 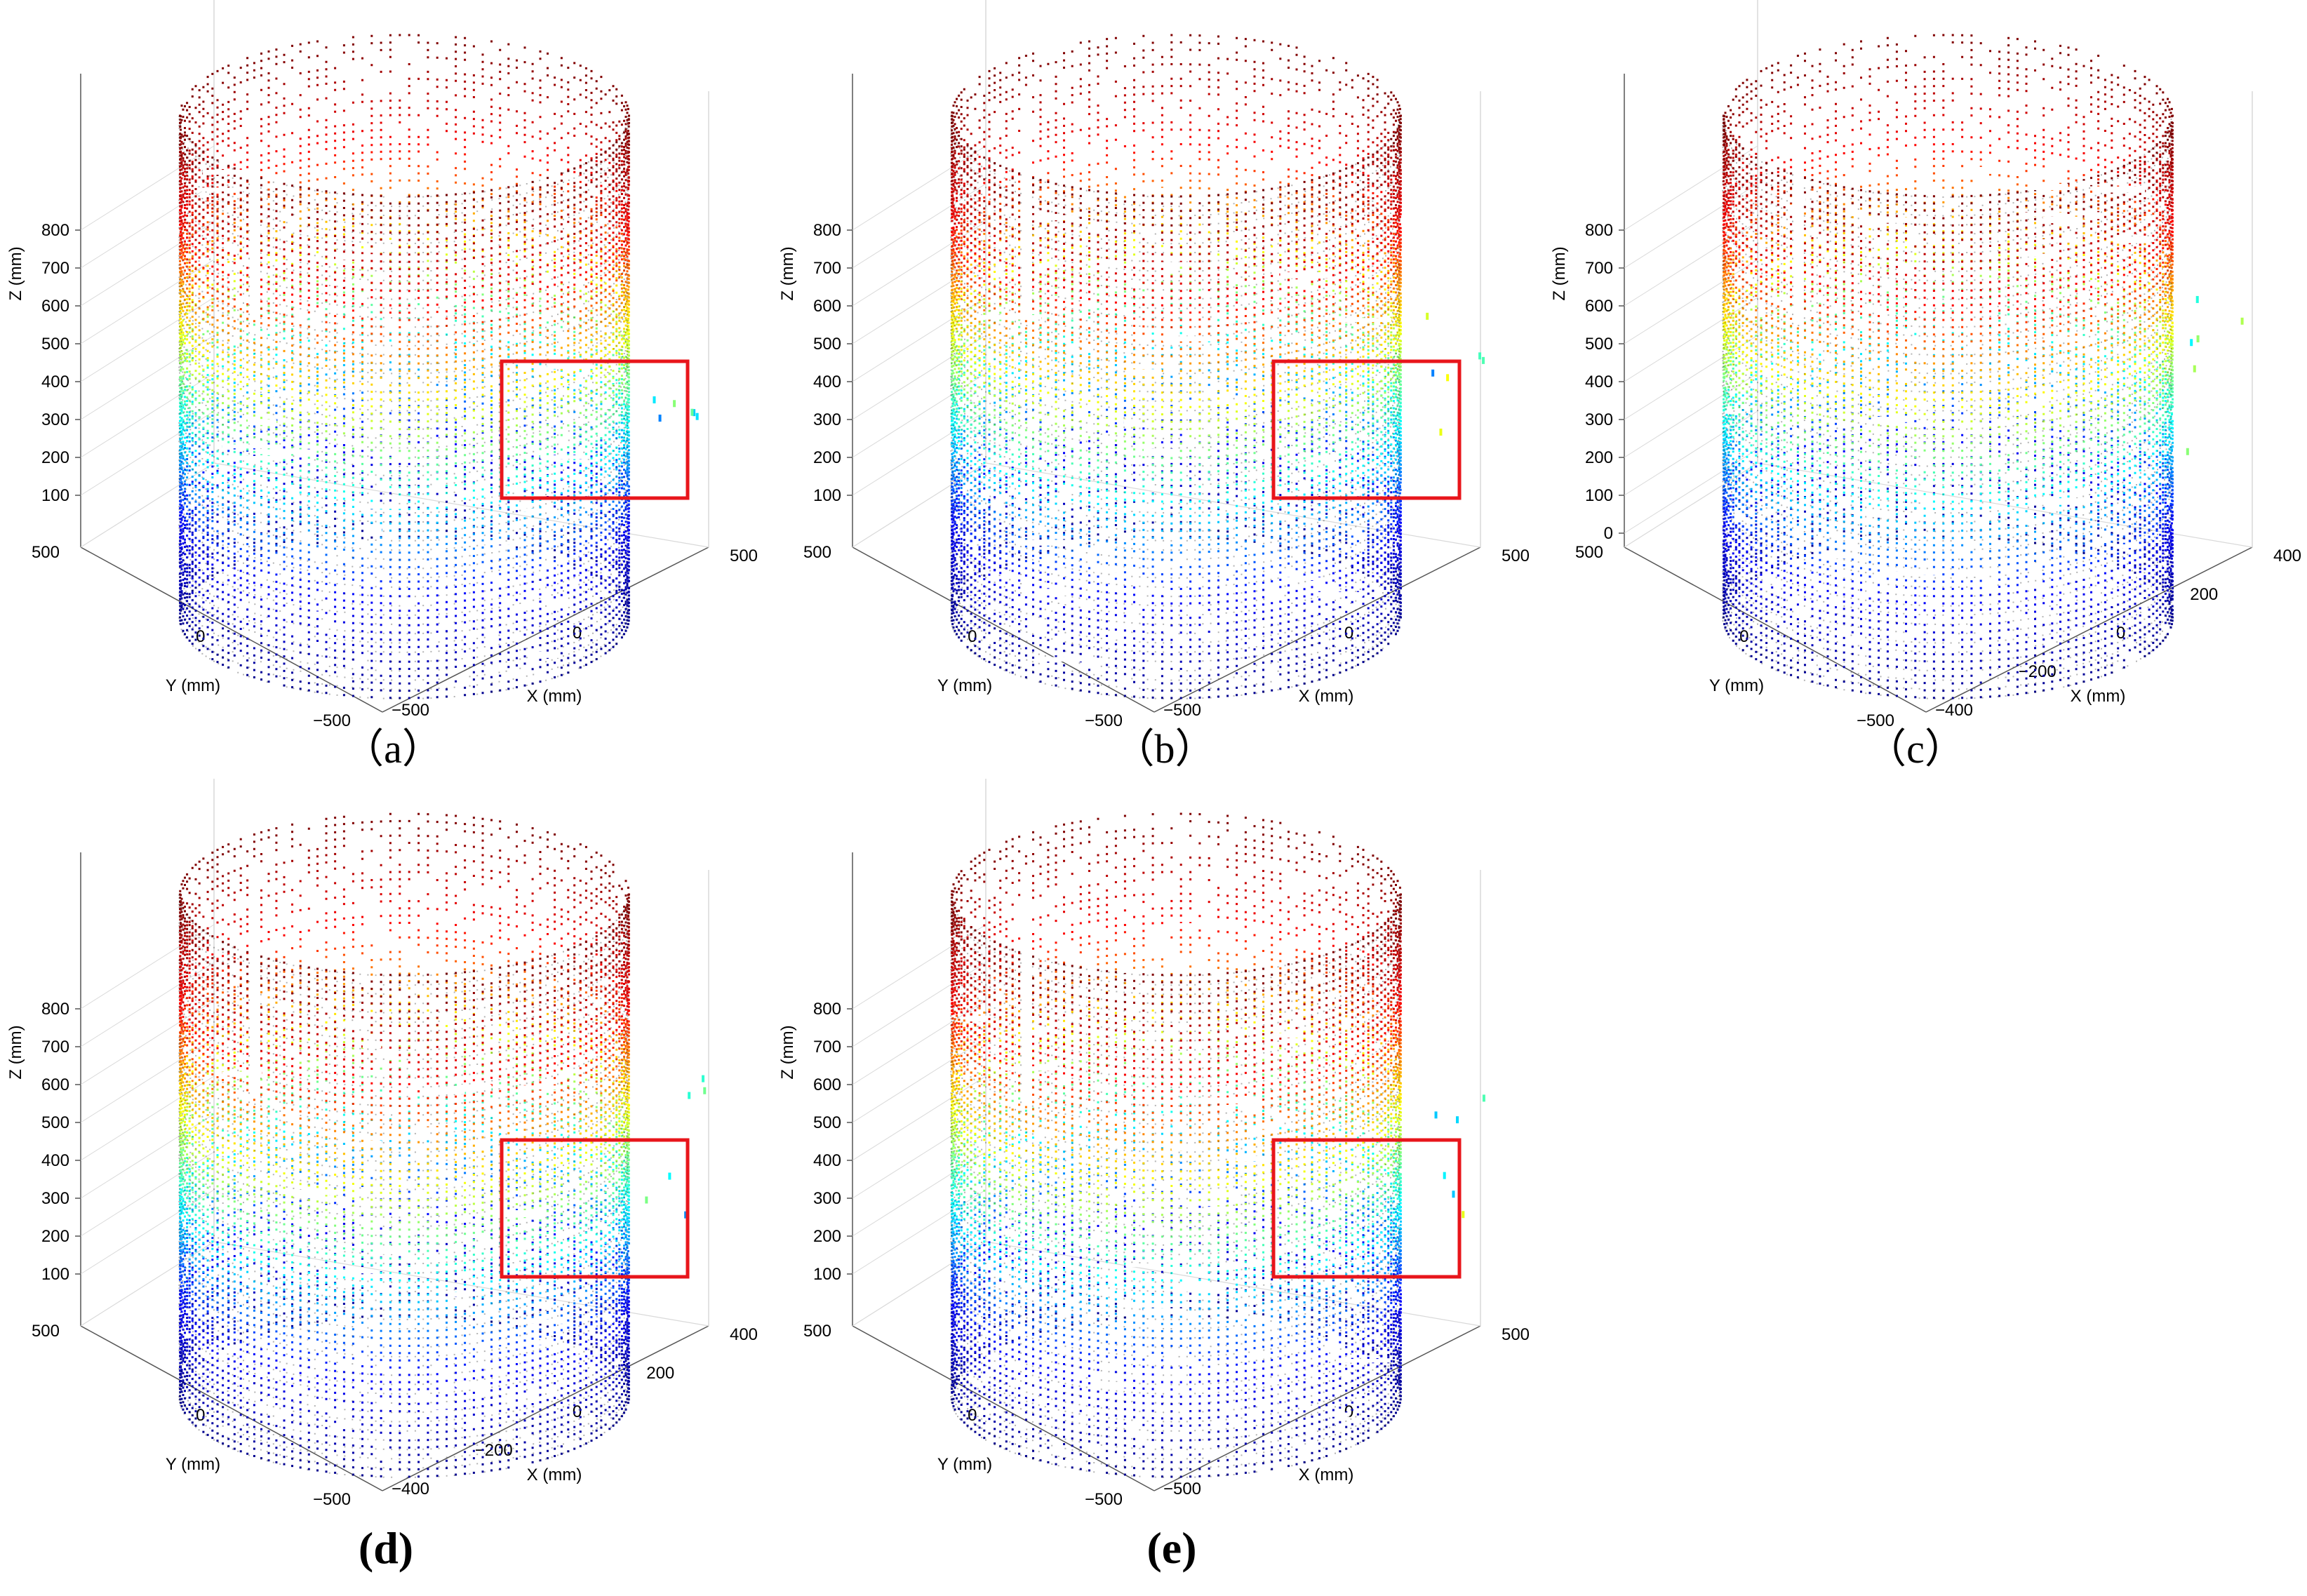 I want to click on z-tick-label: 400, so click(x=55, y=382).